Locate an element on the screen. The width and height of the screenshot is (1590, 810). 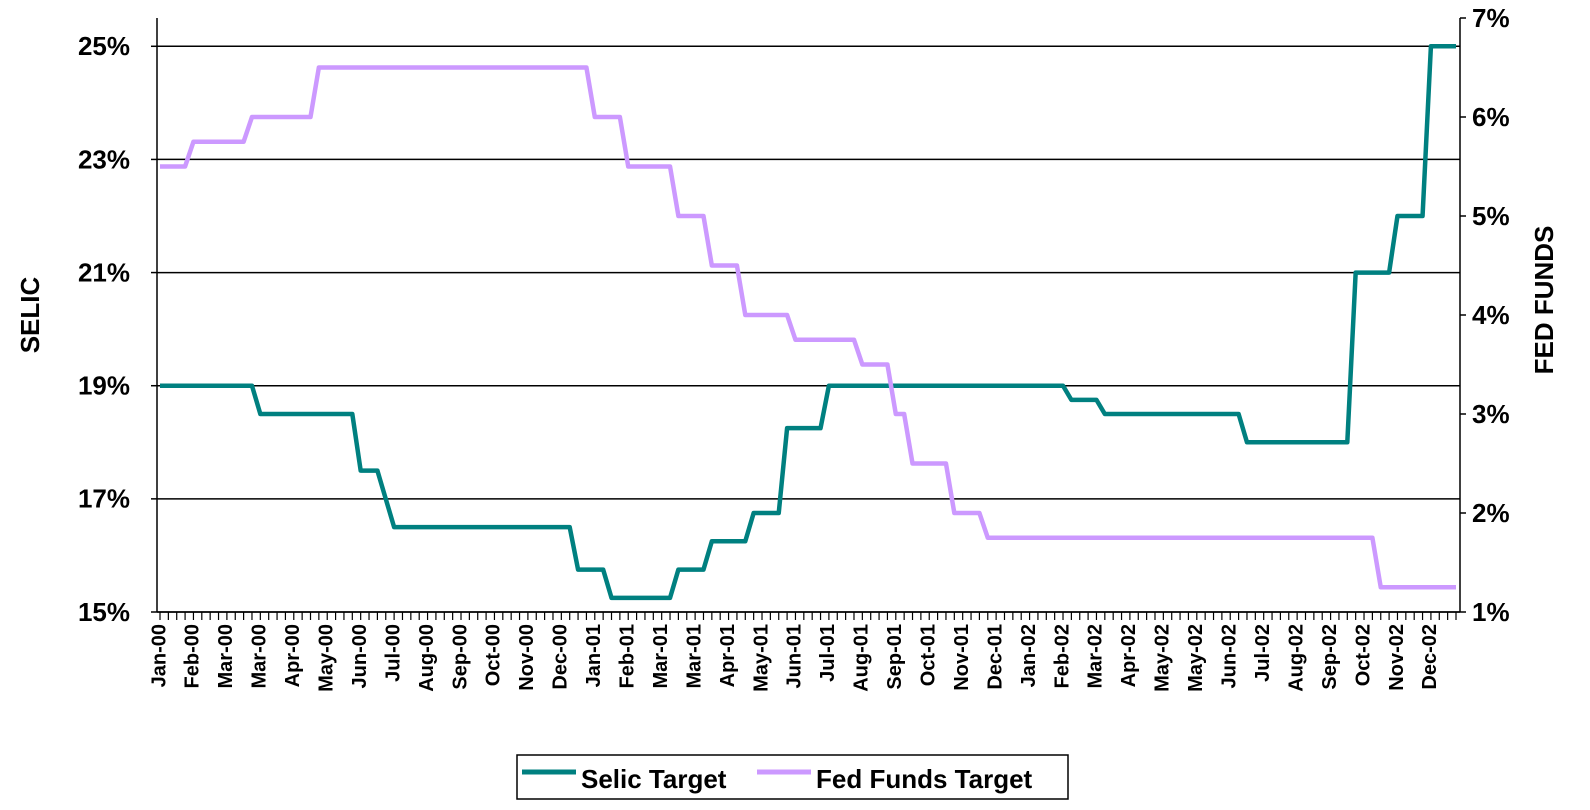
x-tick-label: Aug-00 is located at coordinates (427, 658).